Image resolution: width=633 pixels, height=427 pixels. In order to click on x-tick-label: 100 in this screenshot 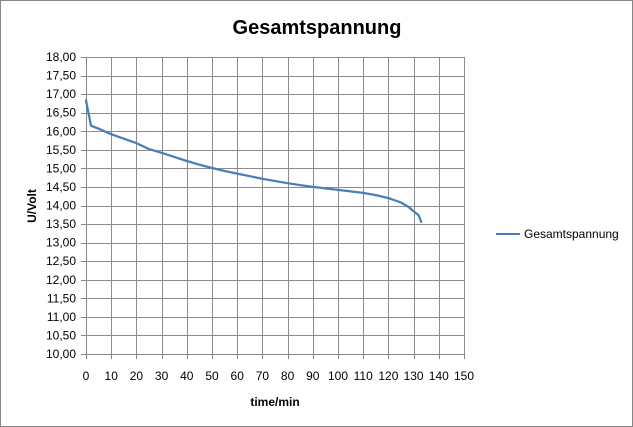, I will do `click(338, 376)`.